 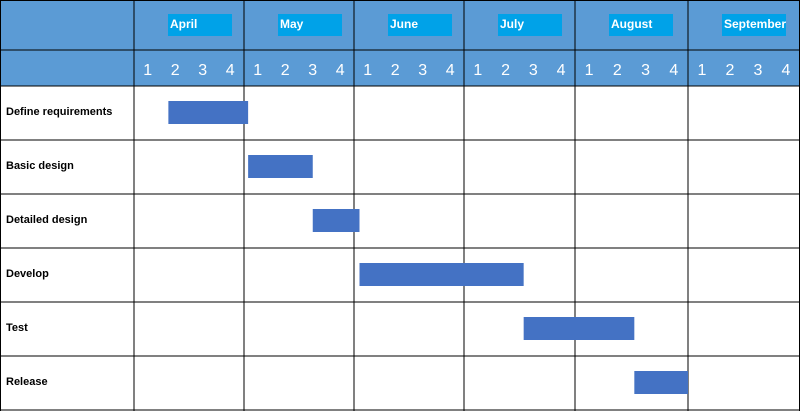 What do you see at coordinates (441, 274) in the screenshot?
I see `task-bar-develop` at bounding box center [441, 274].